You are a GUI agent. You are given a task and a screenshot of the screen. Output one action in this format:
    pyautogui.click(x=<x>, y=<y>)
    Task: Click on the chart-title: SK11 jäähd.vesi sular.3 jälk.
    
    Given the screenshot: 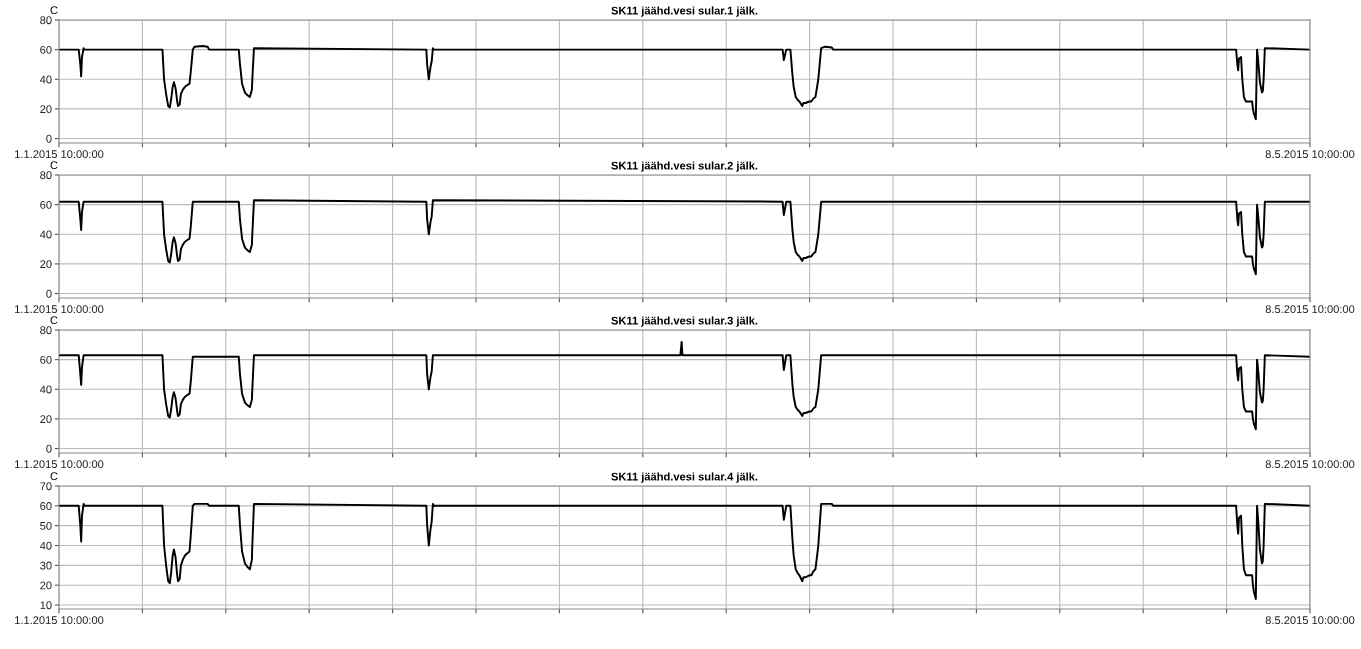 What is the action you would take?
    pyautogui.click(x=684, y=321)
    